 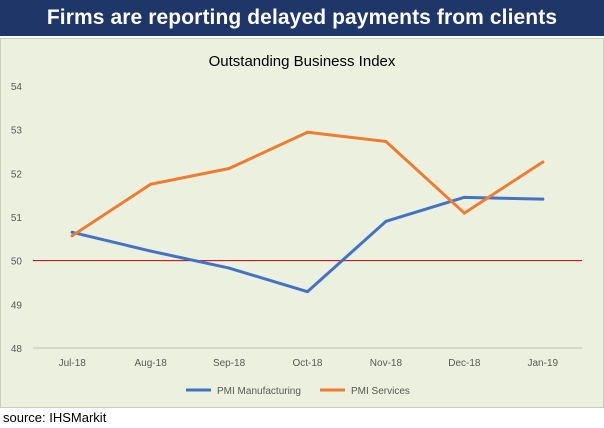 What do you see at coordinates (73, 363) in the screenshot?
I see `x-tick-label: Jul-18` at bounding box center [73, 363].